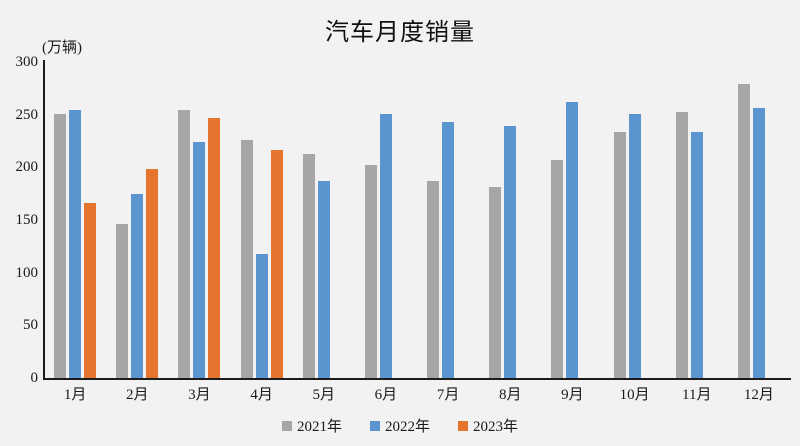 The height and width of the screenshot is (446, 800). I want to click on x-label-5月: 5月, so click(323, 395).